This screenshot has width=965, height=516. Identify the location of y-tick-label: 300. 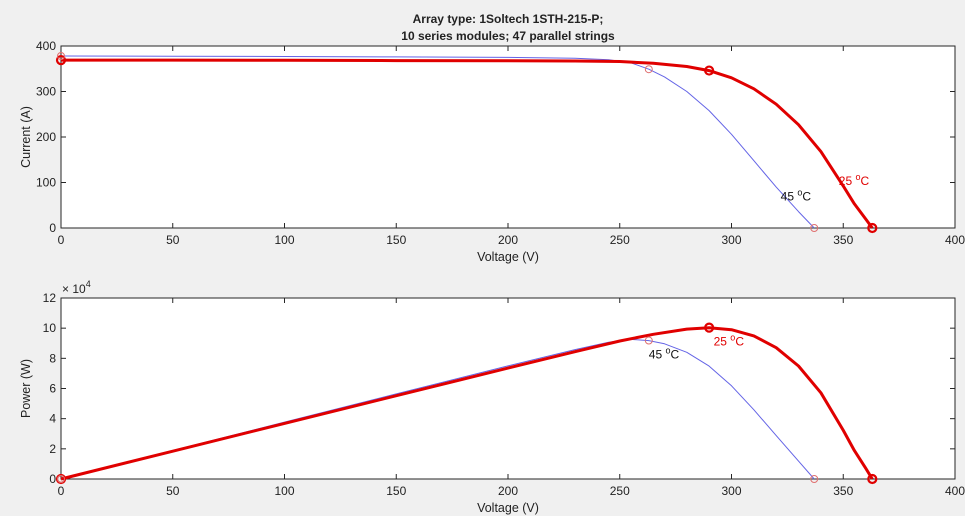
(46, 92).